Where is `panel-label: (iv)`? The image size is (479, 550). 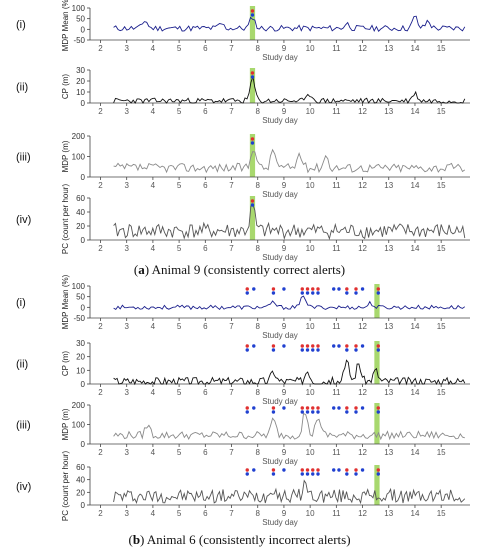
panel-label: (iv) is located at coordinates (23, 220).